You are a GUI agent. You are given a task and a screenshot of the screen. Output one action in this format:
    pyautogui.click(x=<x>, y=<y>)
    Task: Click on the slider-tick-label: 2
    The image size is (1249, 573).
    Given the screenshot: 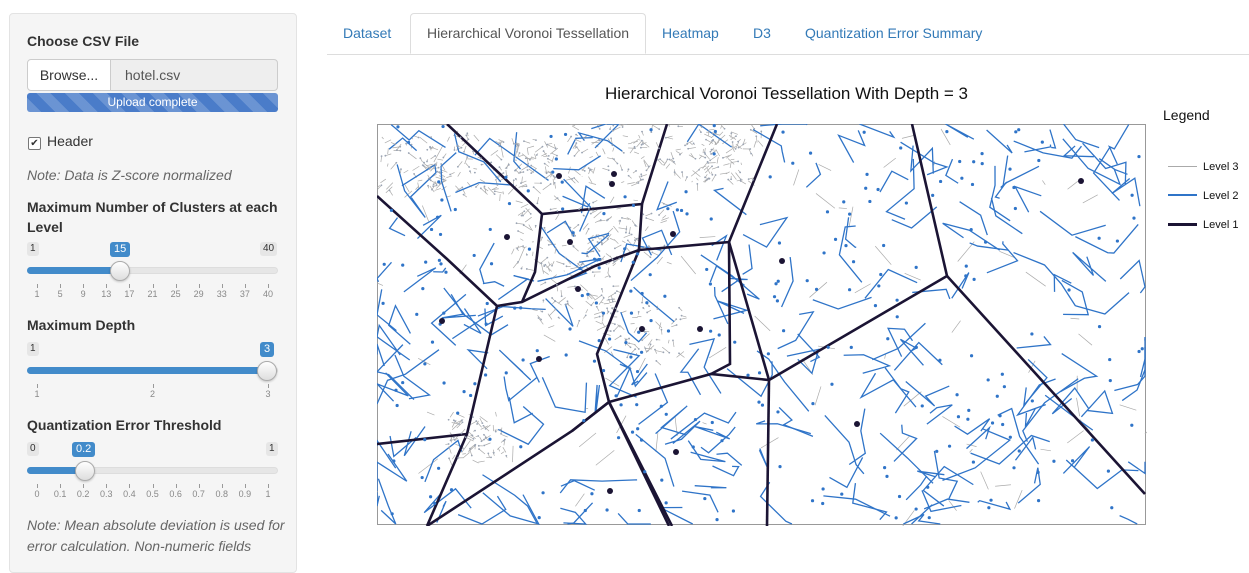 What is the action you would take?
    pyautogui.click(x=152, y=394)
    